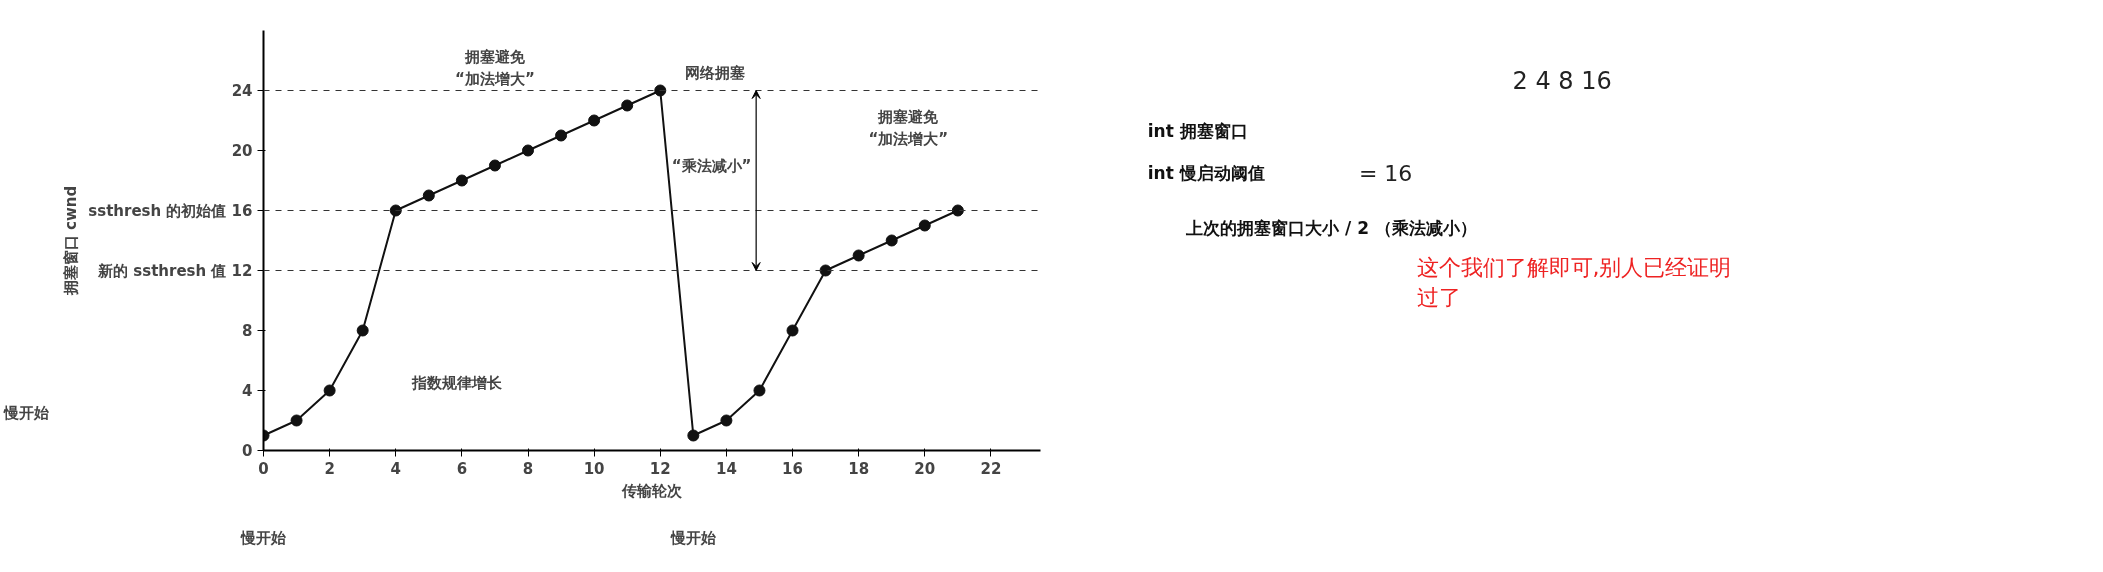  What do you see at coordinates (594, 468) in the screenshot?
I see `x-tick-label: 10` at bounding box center [594, 468].